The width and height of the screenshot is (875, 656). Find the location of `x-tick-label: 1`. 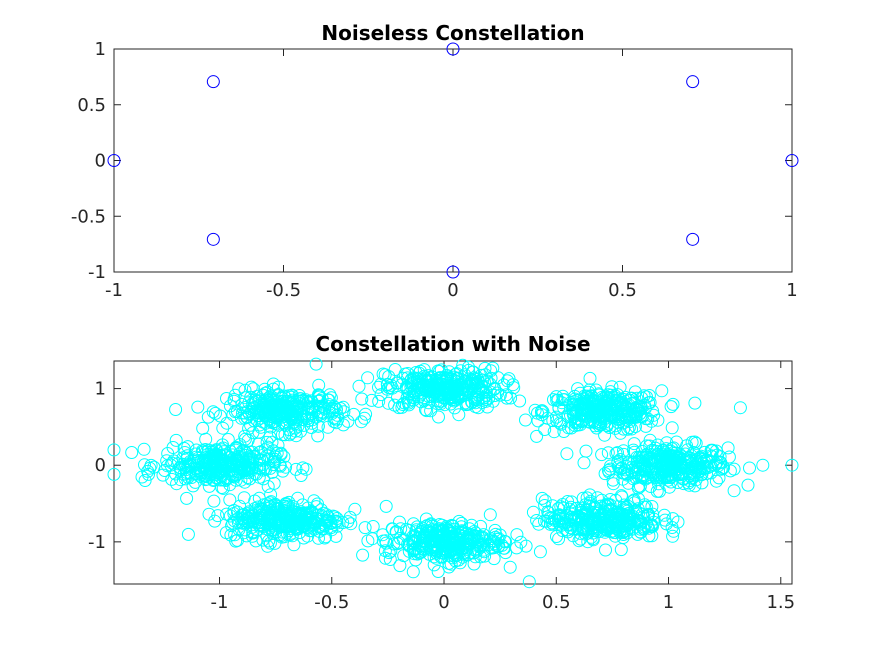

x-tick-label: 1 is located at coordinates (791, 290).